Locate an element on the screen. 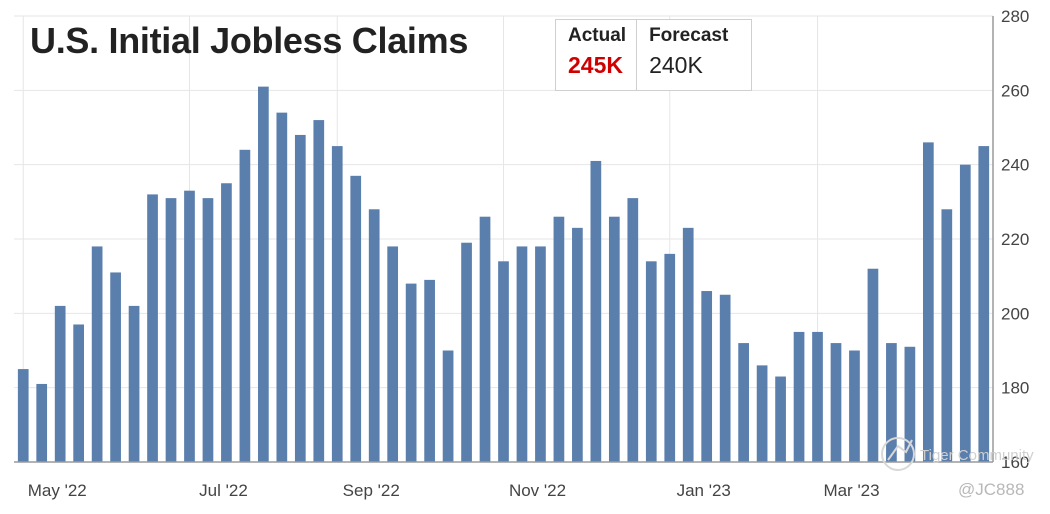  forecast-value: 240K is located at coordinates (676, 65).